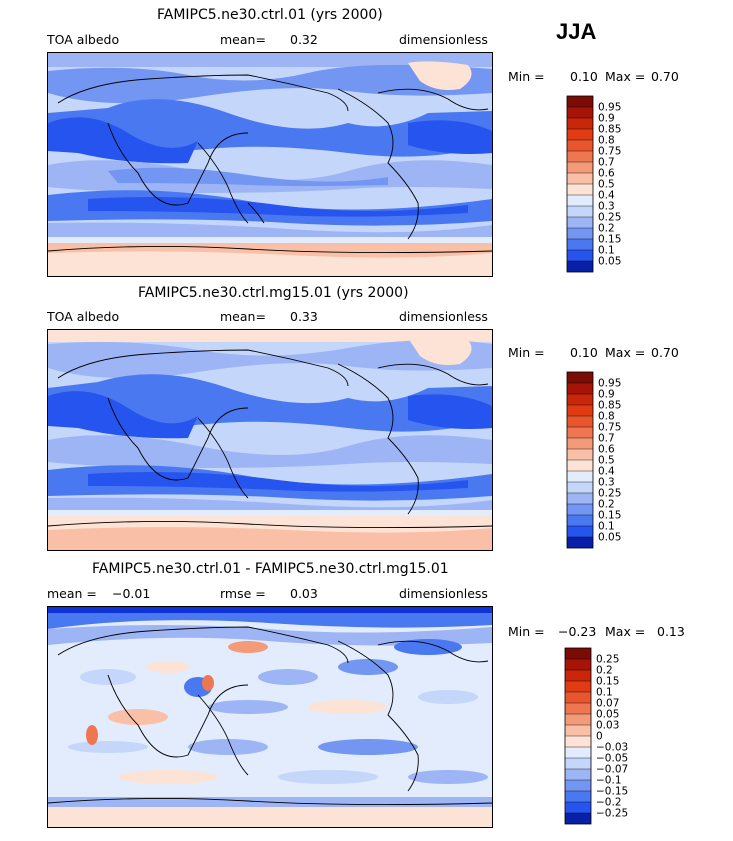  I want to click on panel2-max-value: 0.70, so click(665, 352).